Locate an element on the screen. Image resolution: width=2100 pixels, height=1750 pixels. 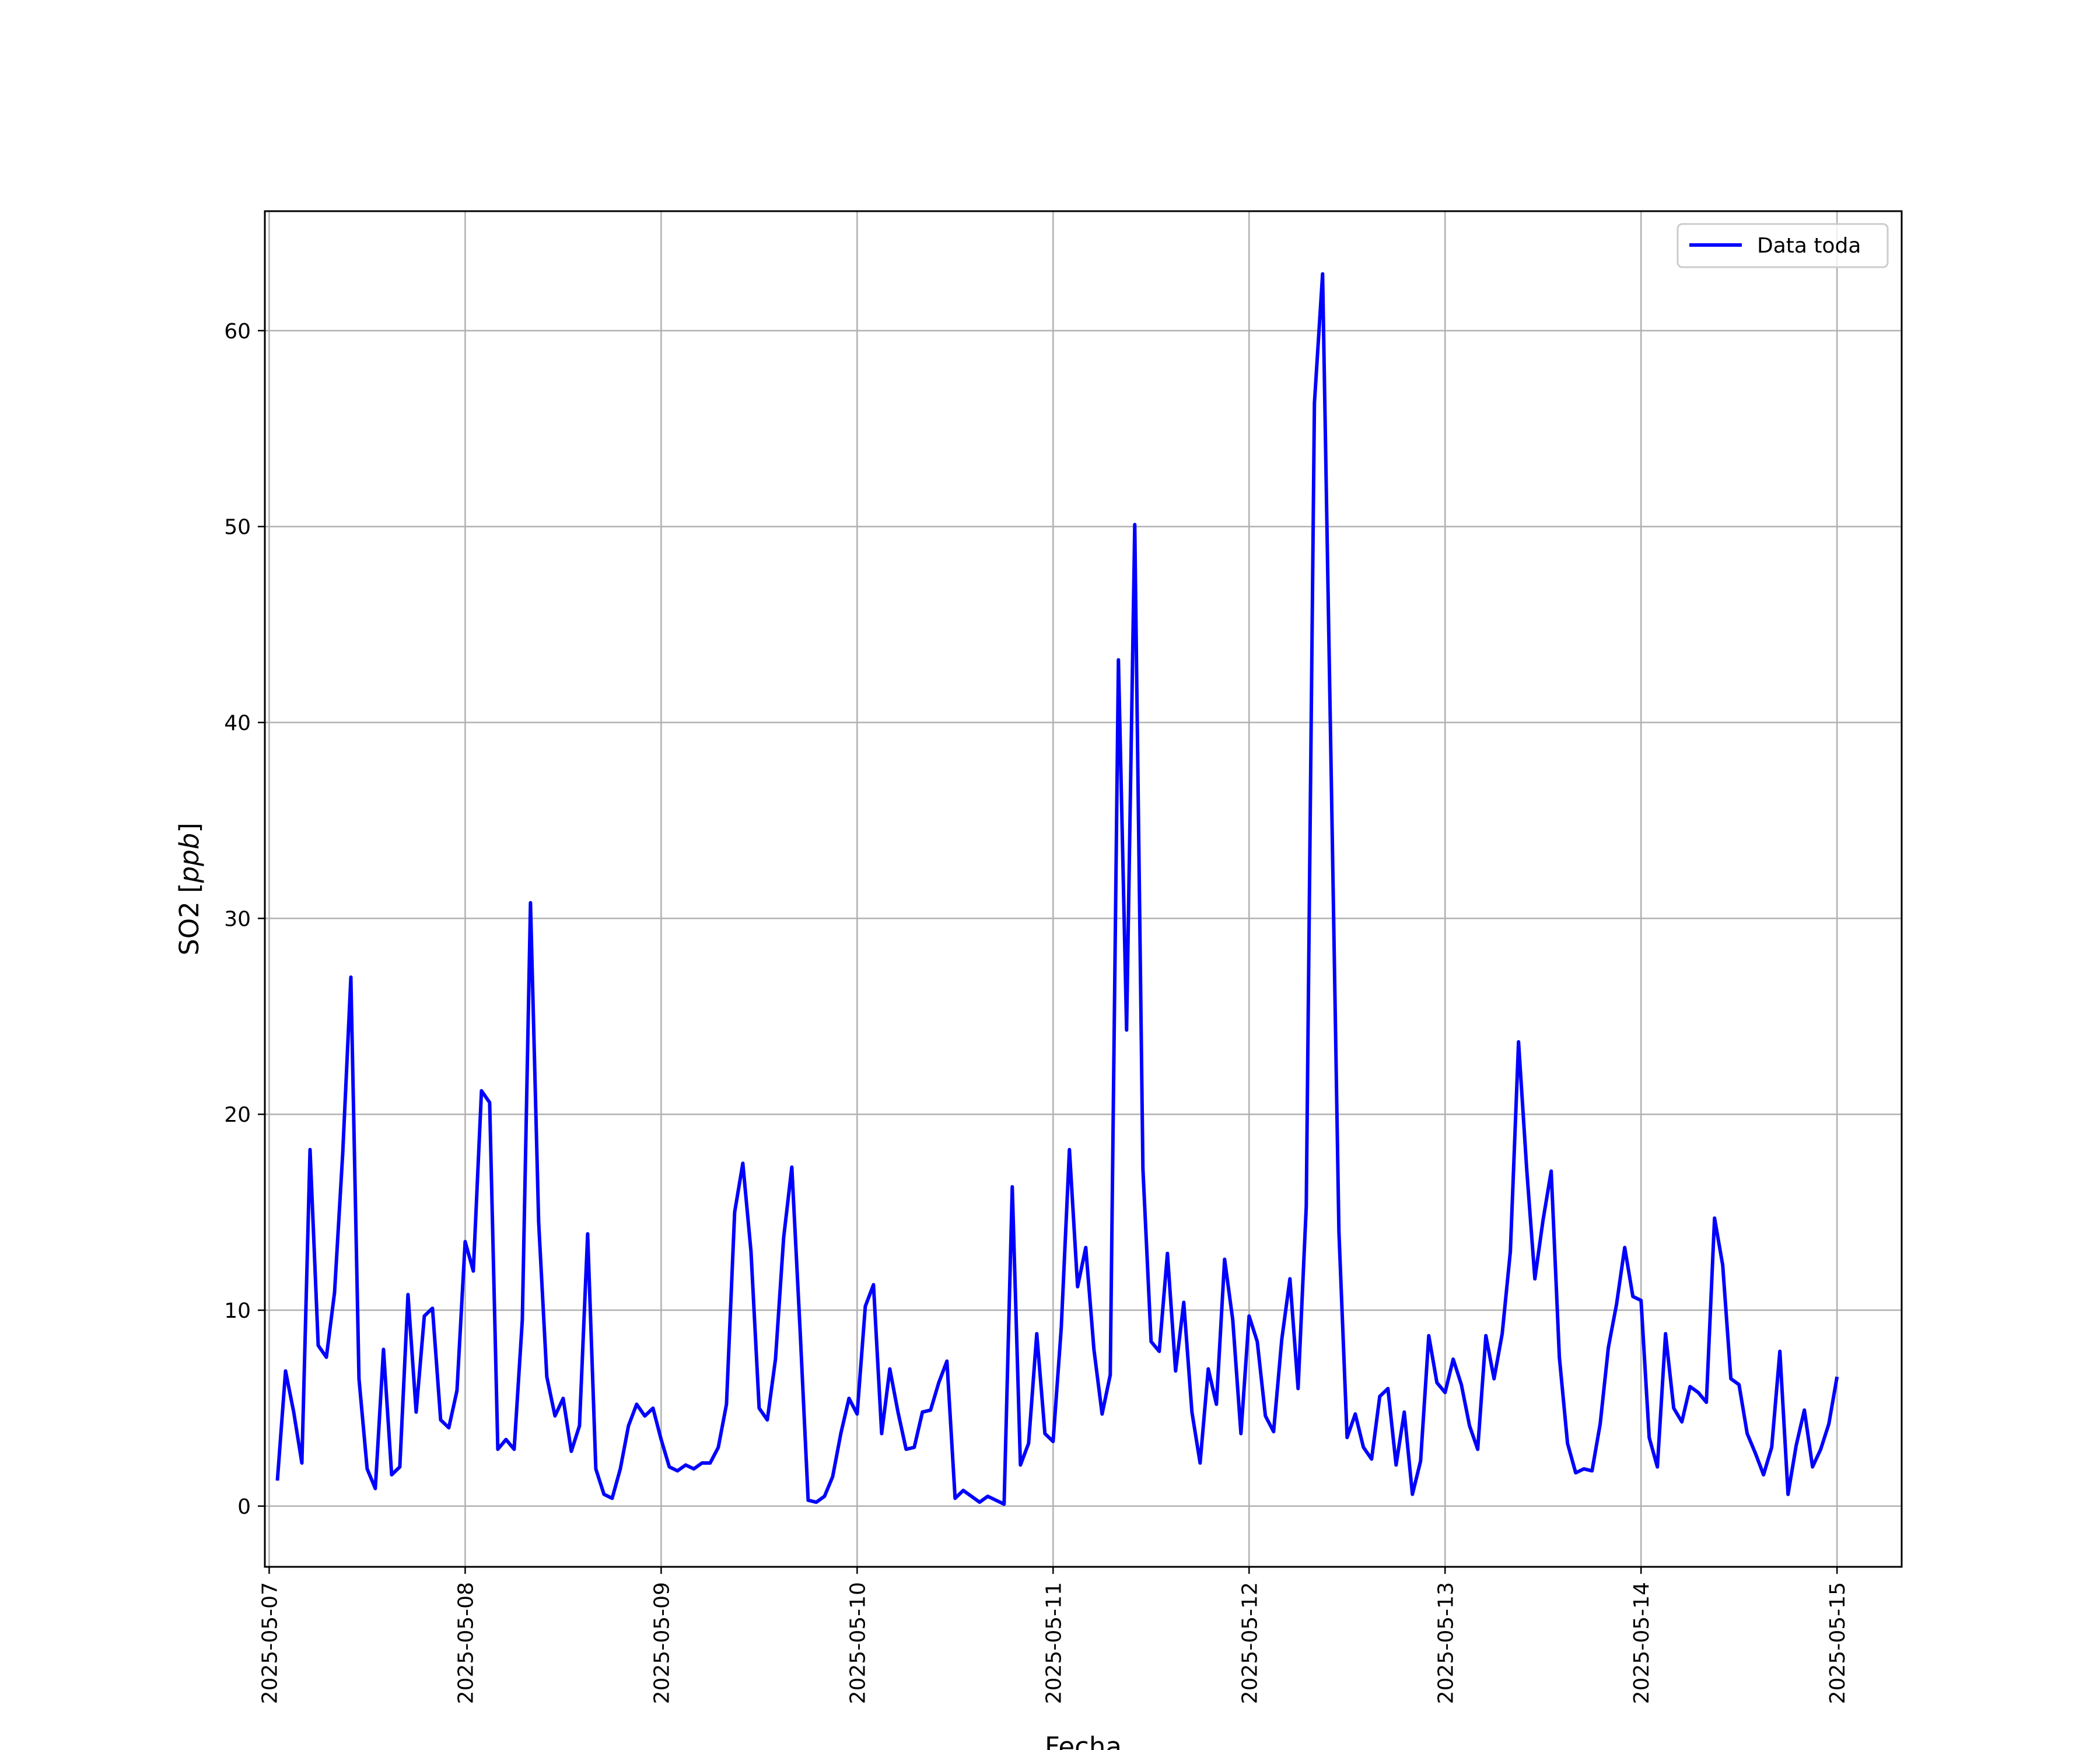
x-tick-label: 2025-05-12 is located at coordinates (1250, 1643).